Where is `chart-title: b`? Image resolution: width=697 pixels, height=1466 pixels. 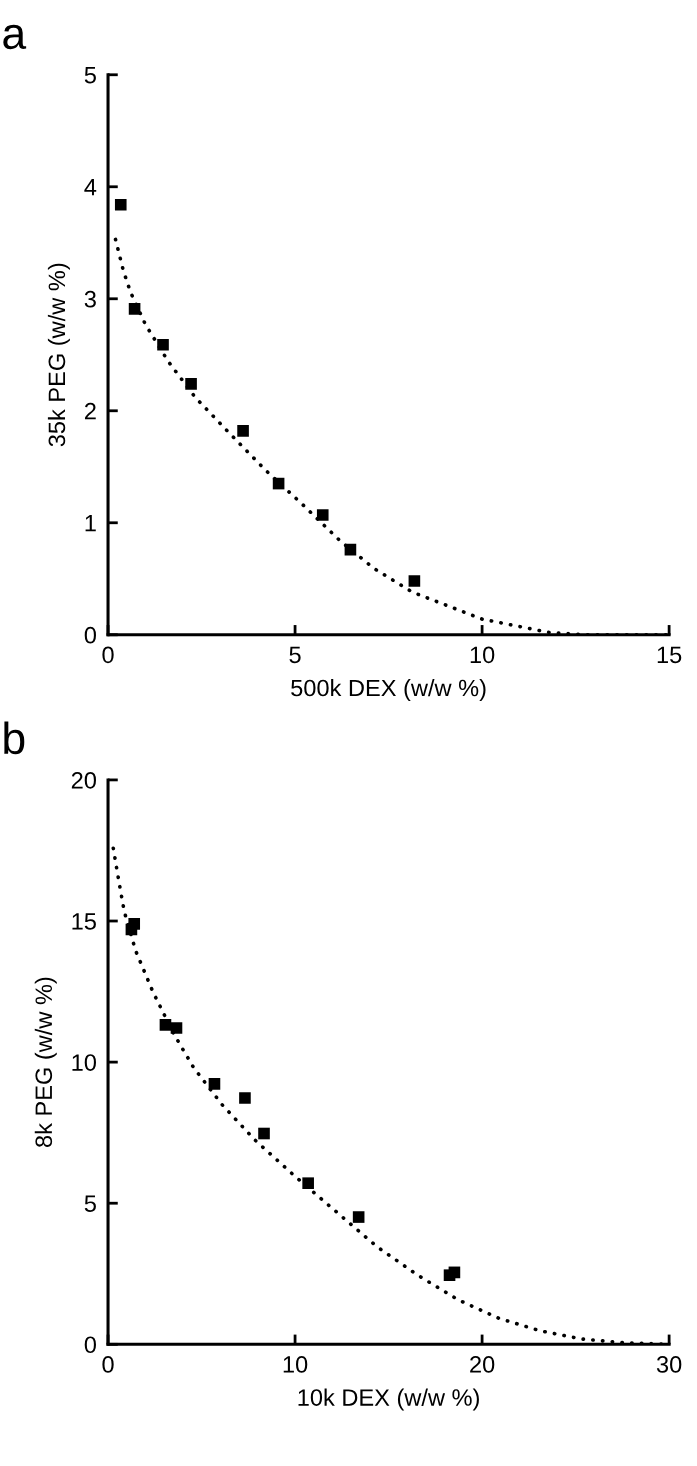 chart-title: b is located at coordinates (14, 738).